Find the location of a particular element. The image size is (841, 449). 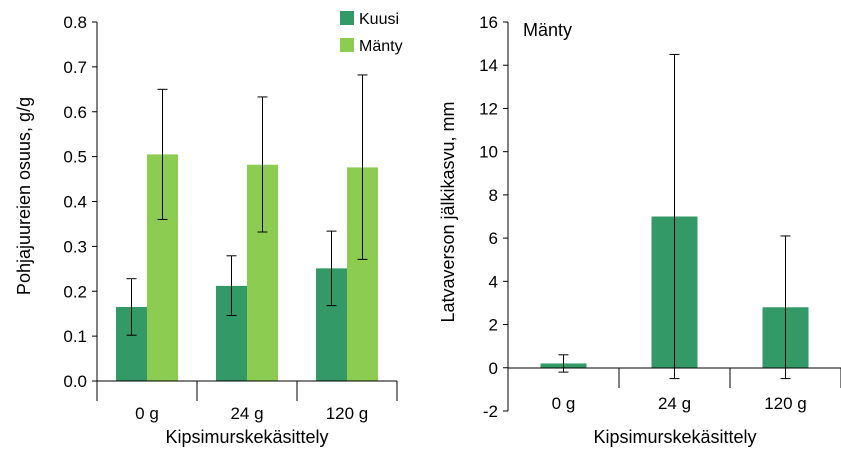

right-x-tick-label: 120 g is located at coordinates (785, 403).